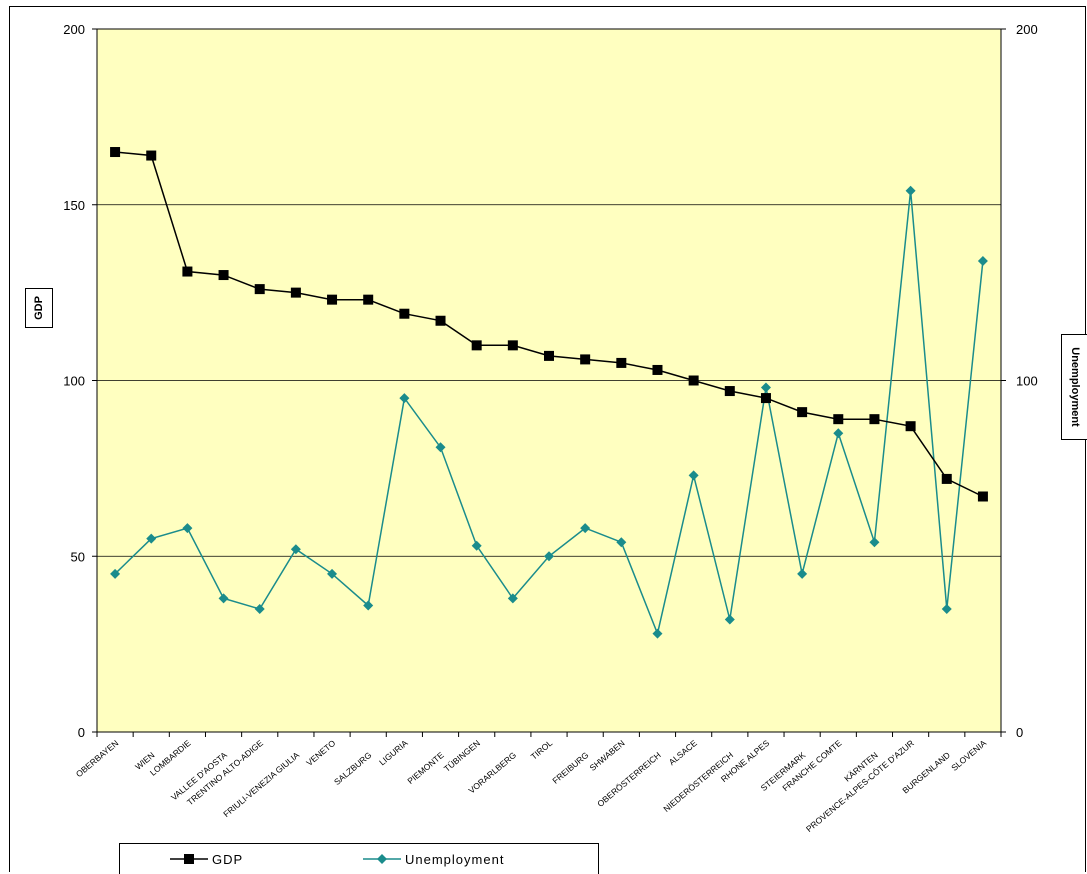 The height and width of the screenshot is (874, 1087). I want to click on left-axis-ticks: 0 50 100 150 200, so click(80, 381).